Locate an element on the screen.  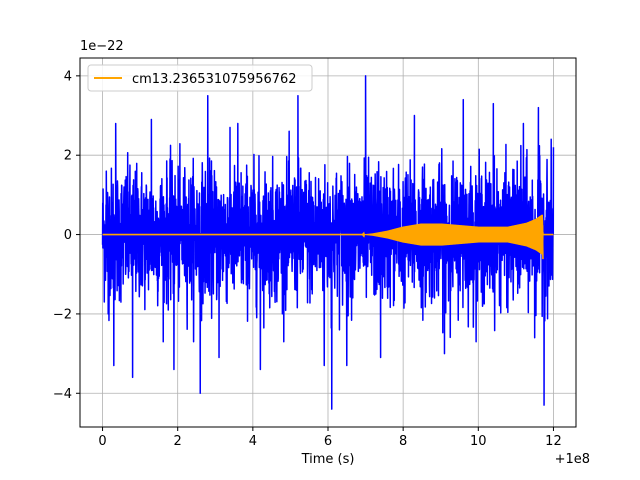
legend: cm13.236531075956762 is located at coordinates (200, 78).